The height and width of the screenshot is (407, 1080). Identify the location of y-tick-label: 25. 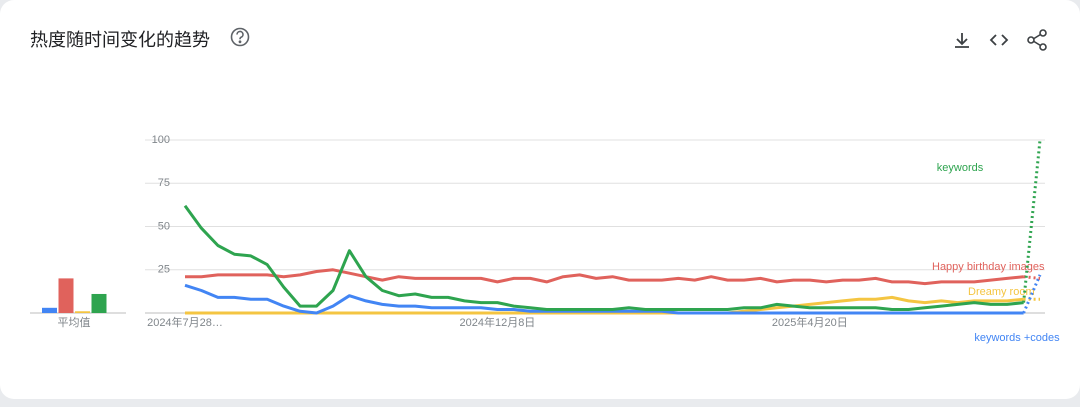
(164, 270).